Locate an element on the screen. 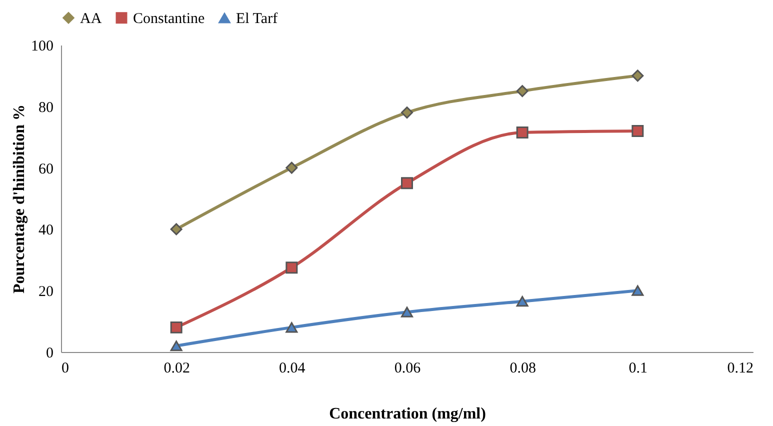  y-tick-label: 80 is located at coordinates (46, 108).